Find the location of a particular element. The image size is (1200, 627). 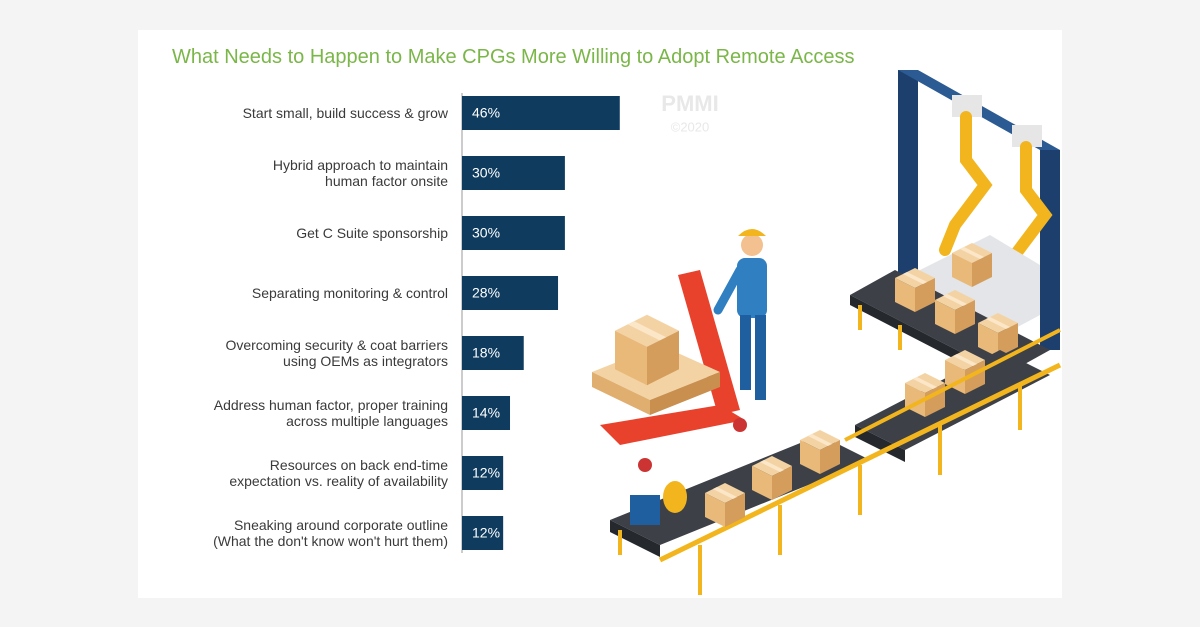

value-label: 18% is located at coordinates (486, 353).